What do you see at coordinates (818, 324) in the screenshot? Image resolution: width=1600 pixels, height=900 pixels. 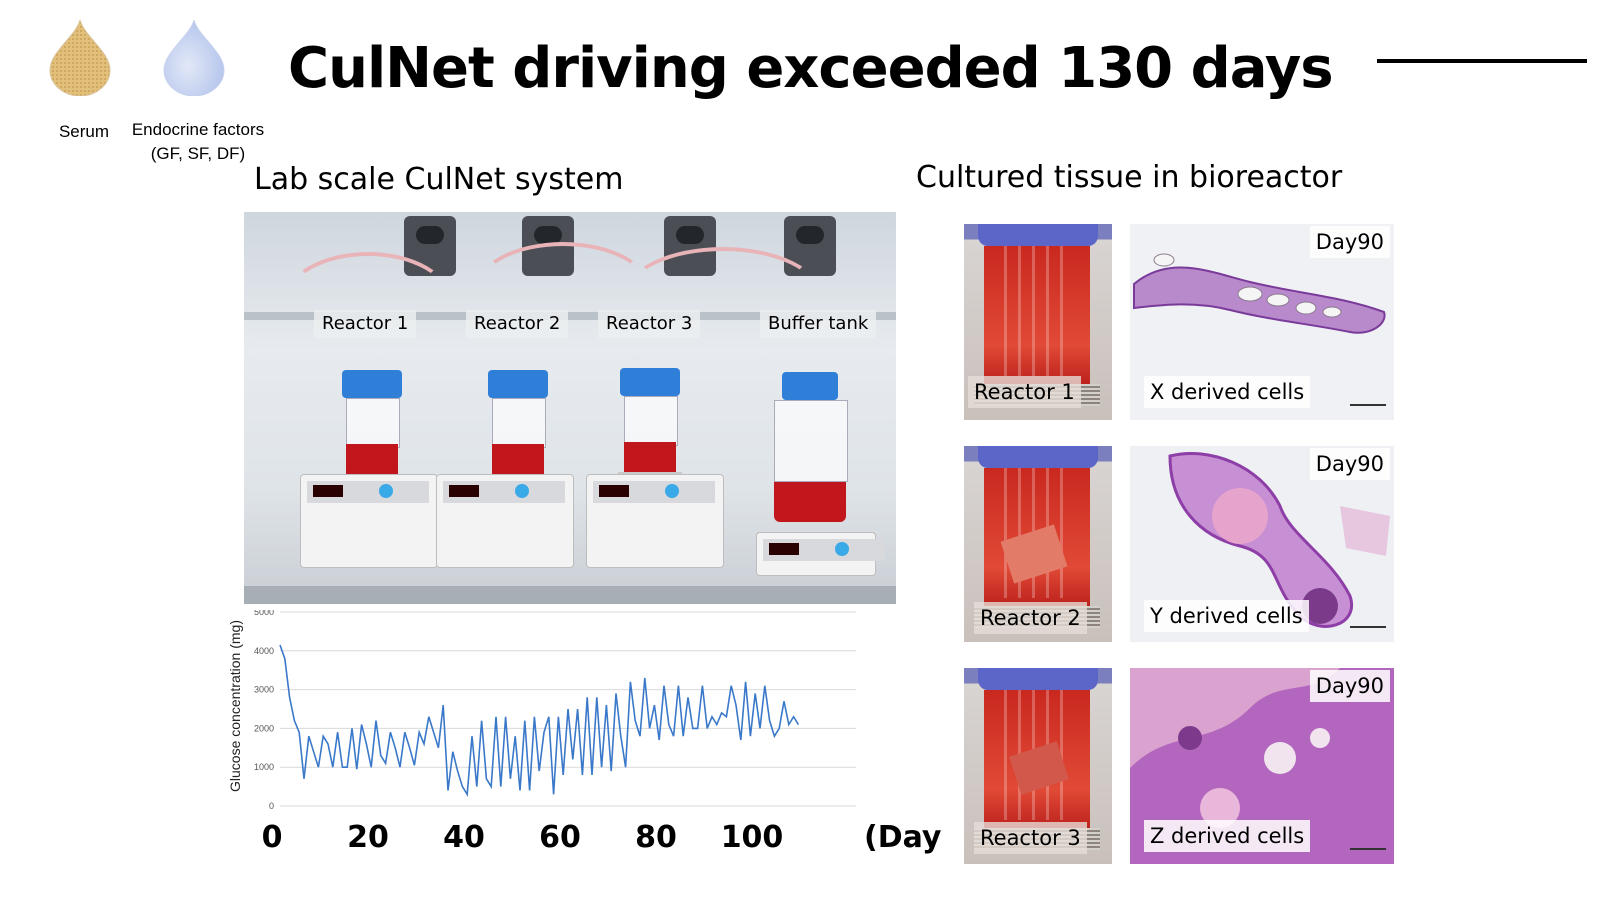 I see `photo-label-buffer-tank: Buffer tank` at bounding box center [818, 324].